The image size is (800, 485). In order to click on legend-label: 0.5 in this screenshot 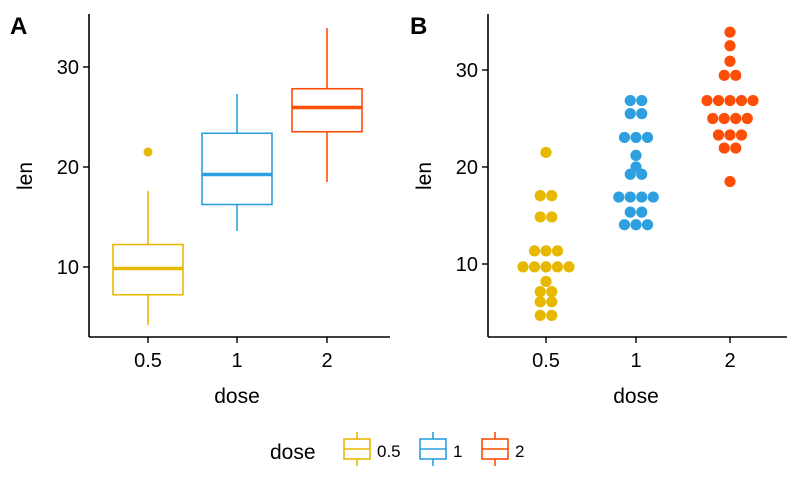, I will do `click(389, 451)`.